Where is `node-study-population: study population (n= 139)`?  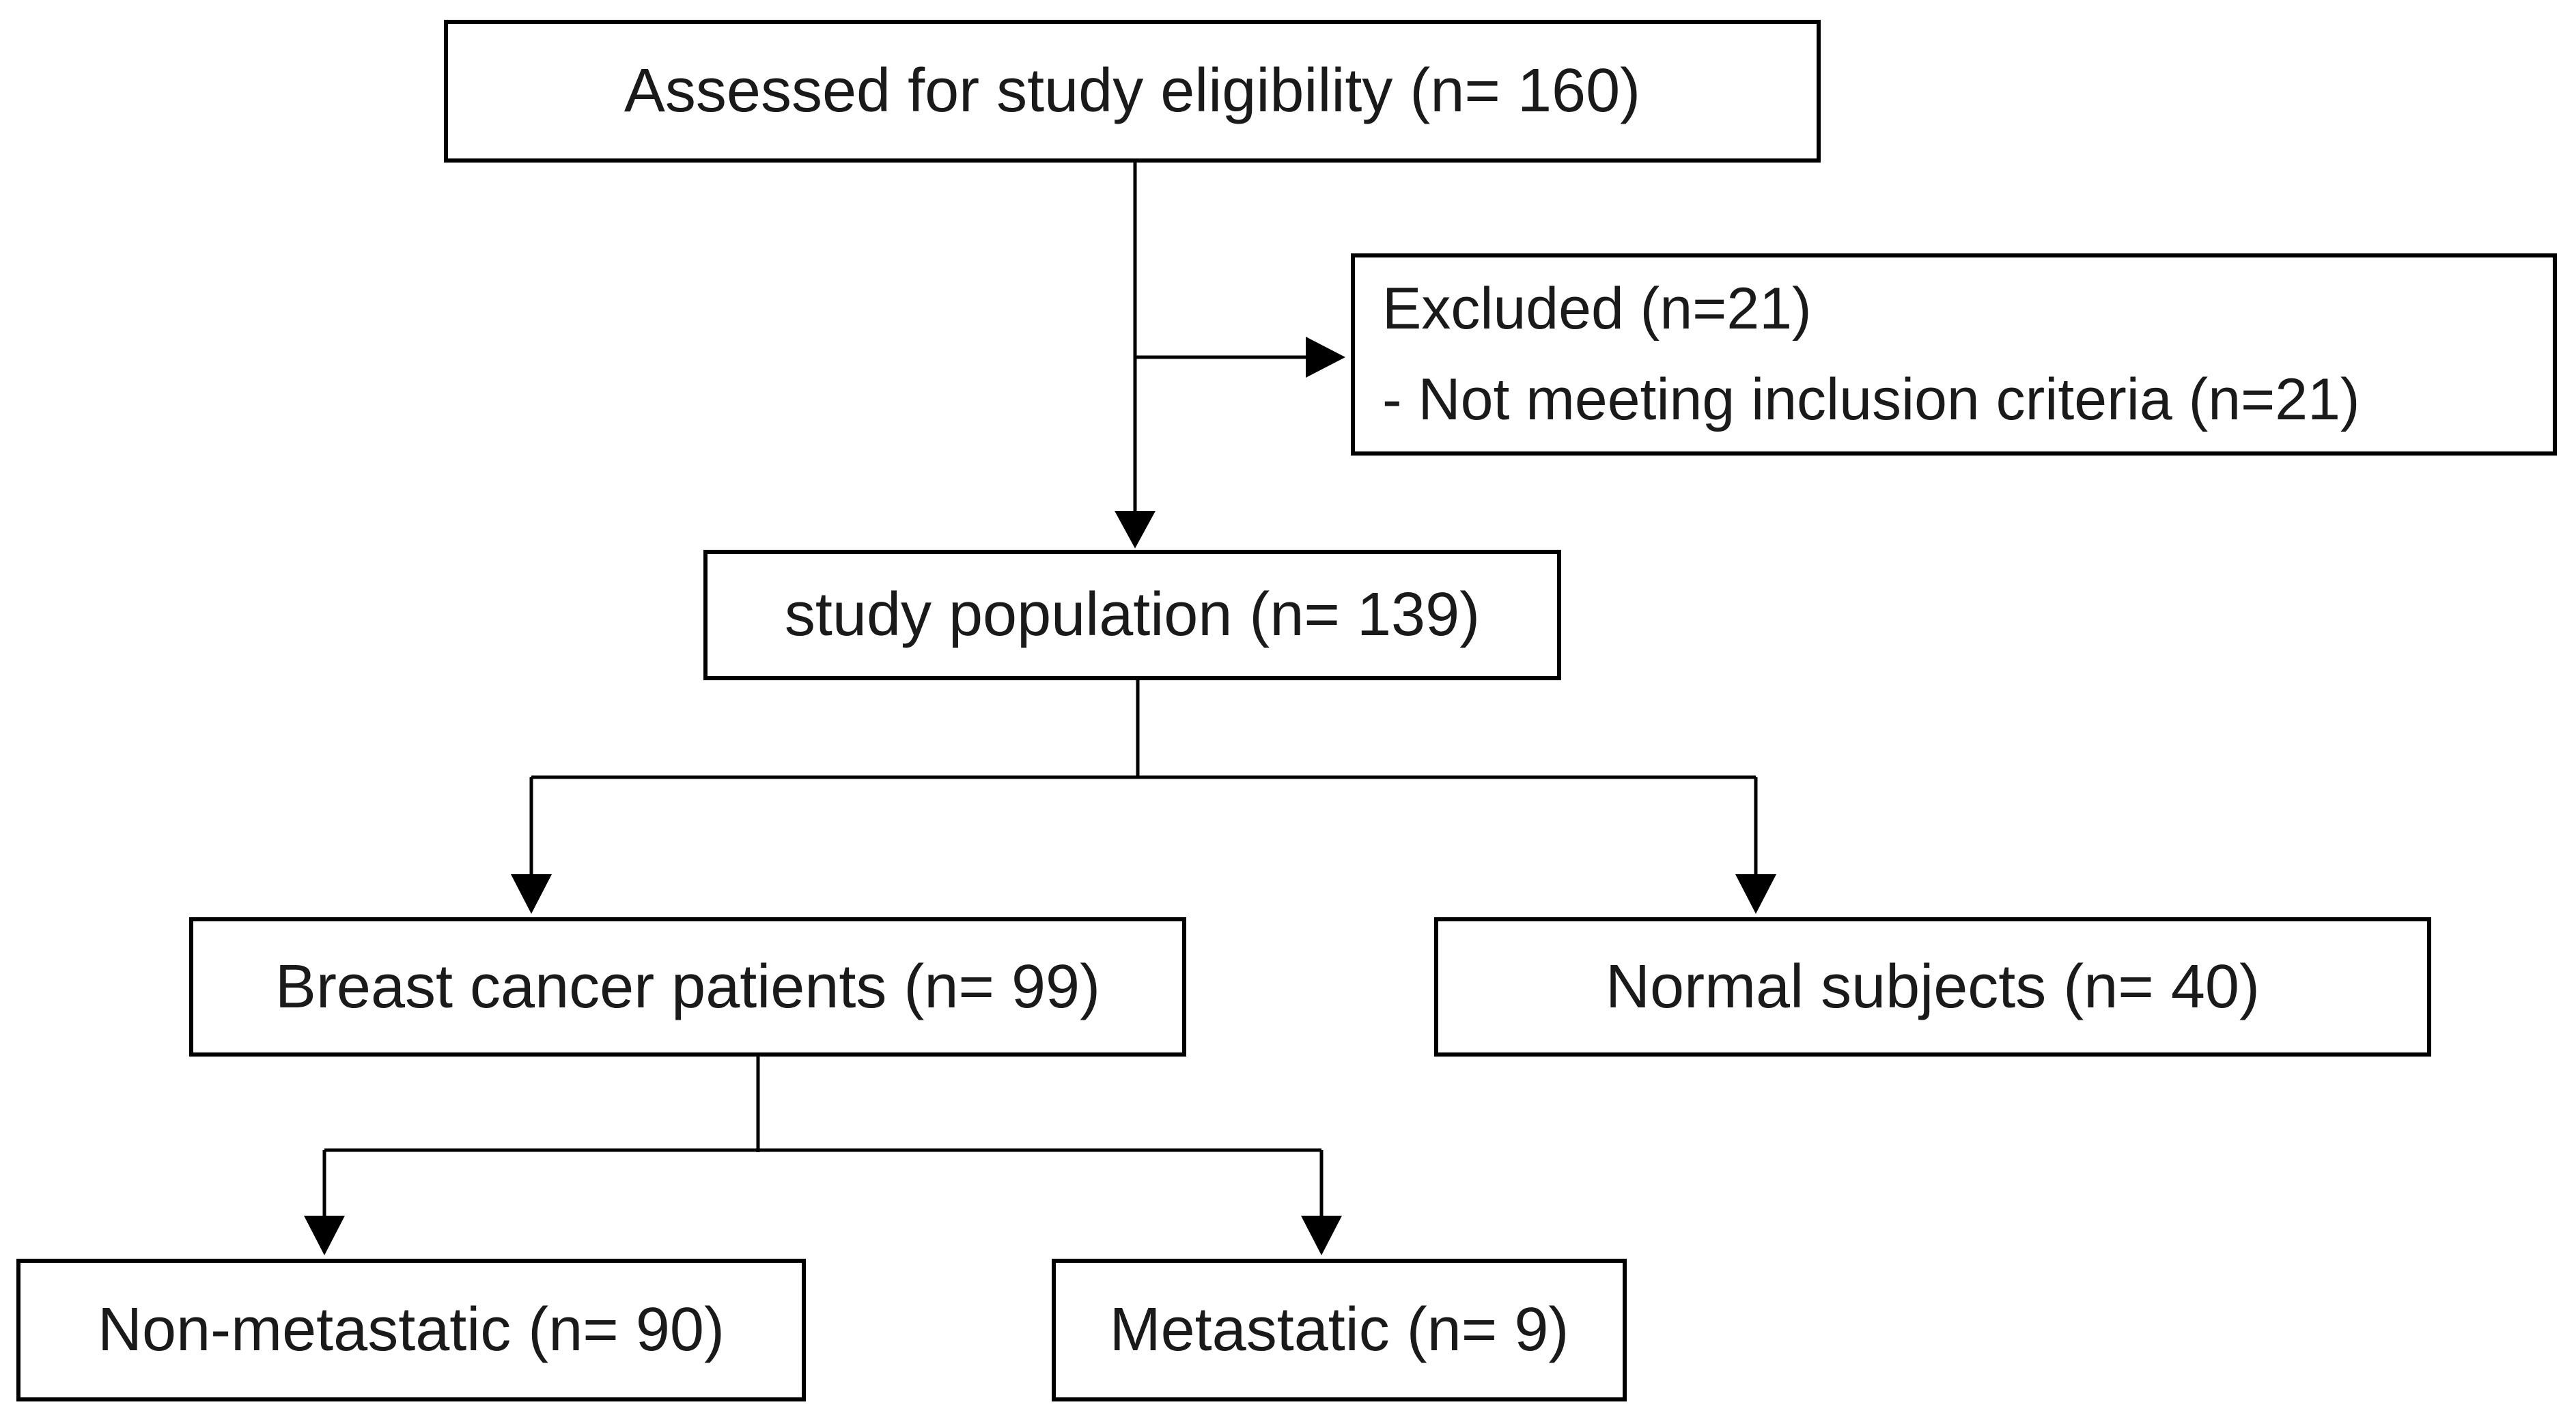 node-study-population: study population (n= 139) is located at coordinates (1132, 615).